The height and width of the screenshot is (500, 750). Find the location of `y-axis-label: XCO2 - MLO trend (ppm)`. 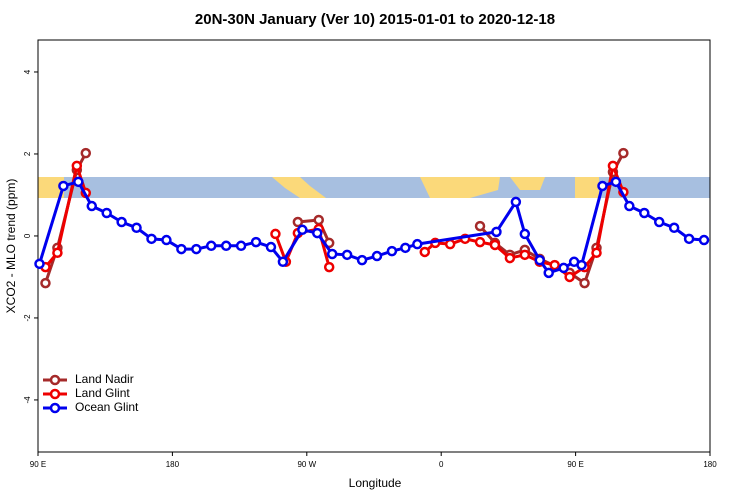

y-axis-label: XCO2 - MLO trend (ppm) is located at coordinates (11, 246).